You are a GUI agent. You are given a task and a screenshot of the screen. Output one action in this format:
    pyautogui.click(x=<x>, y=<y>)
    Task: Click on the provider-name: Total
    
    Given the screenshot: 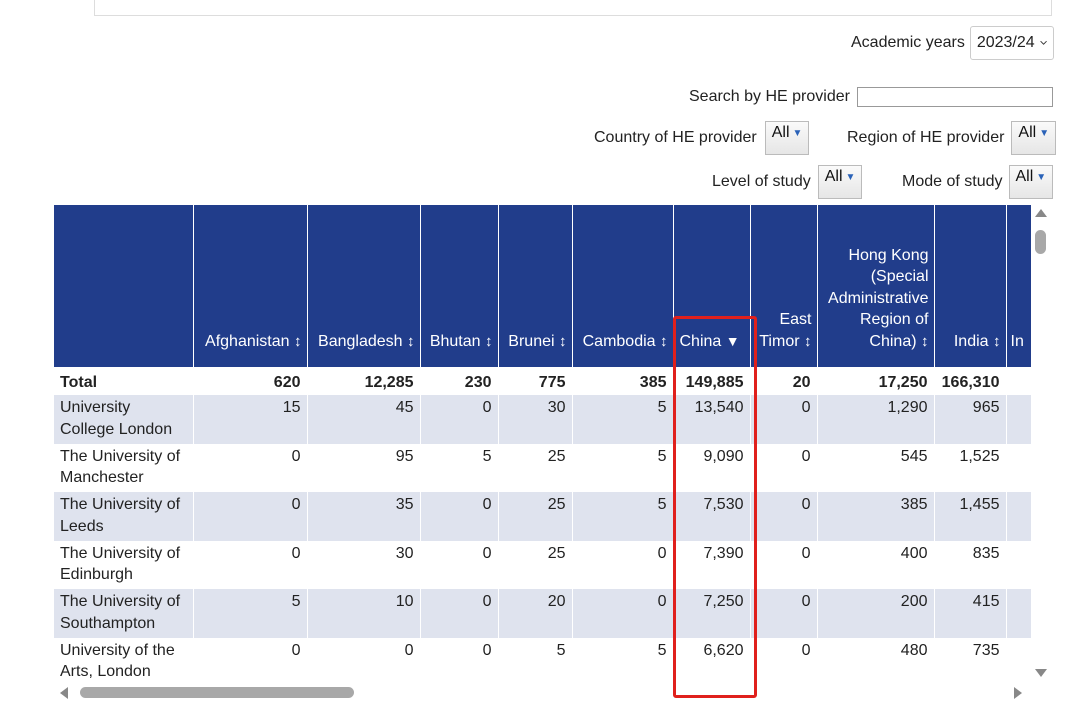 What is the action you would take?
    pyautogui.click(x=79, y=382)
    